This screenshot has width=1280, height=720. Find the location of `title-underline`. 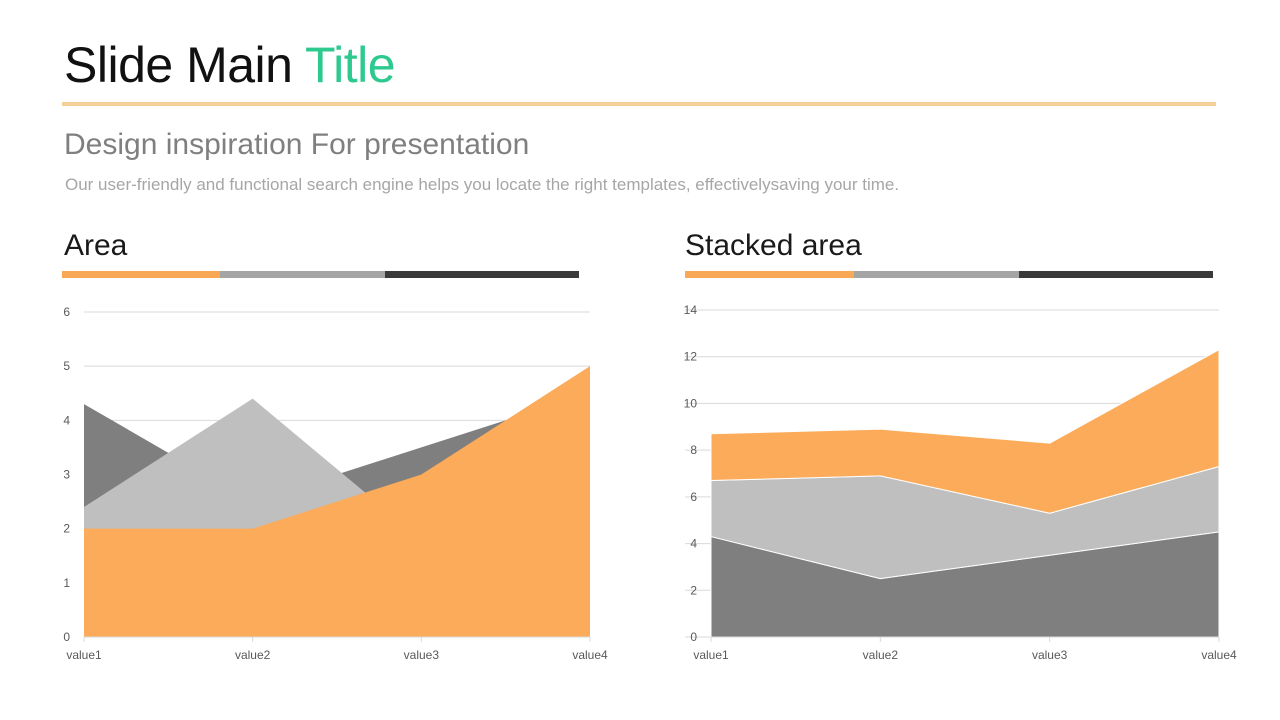

title-underline is located at coordinates (639, 104).